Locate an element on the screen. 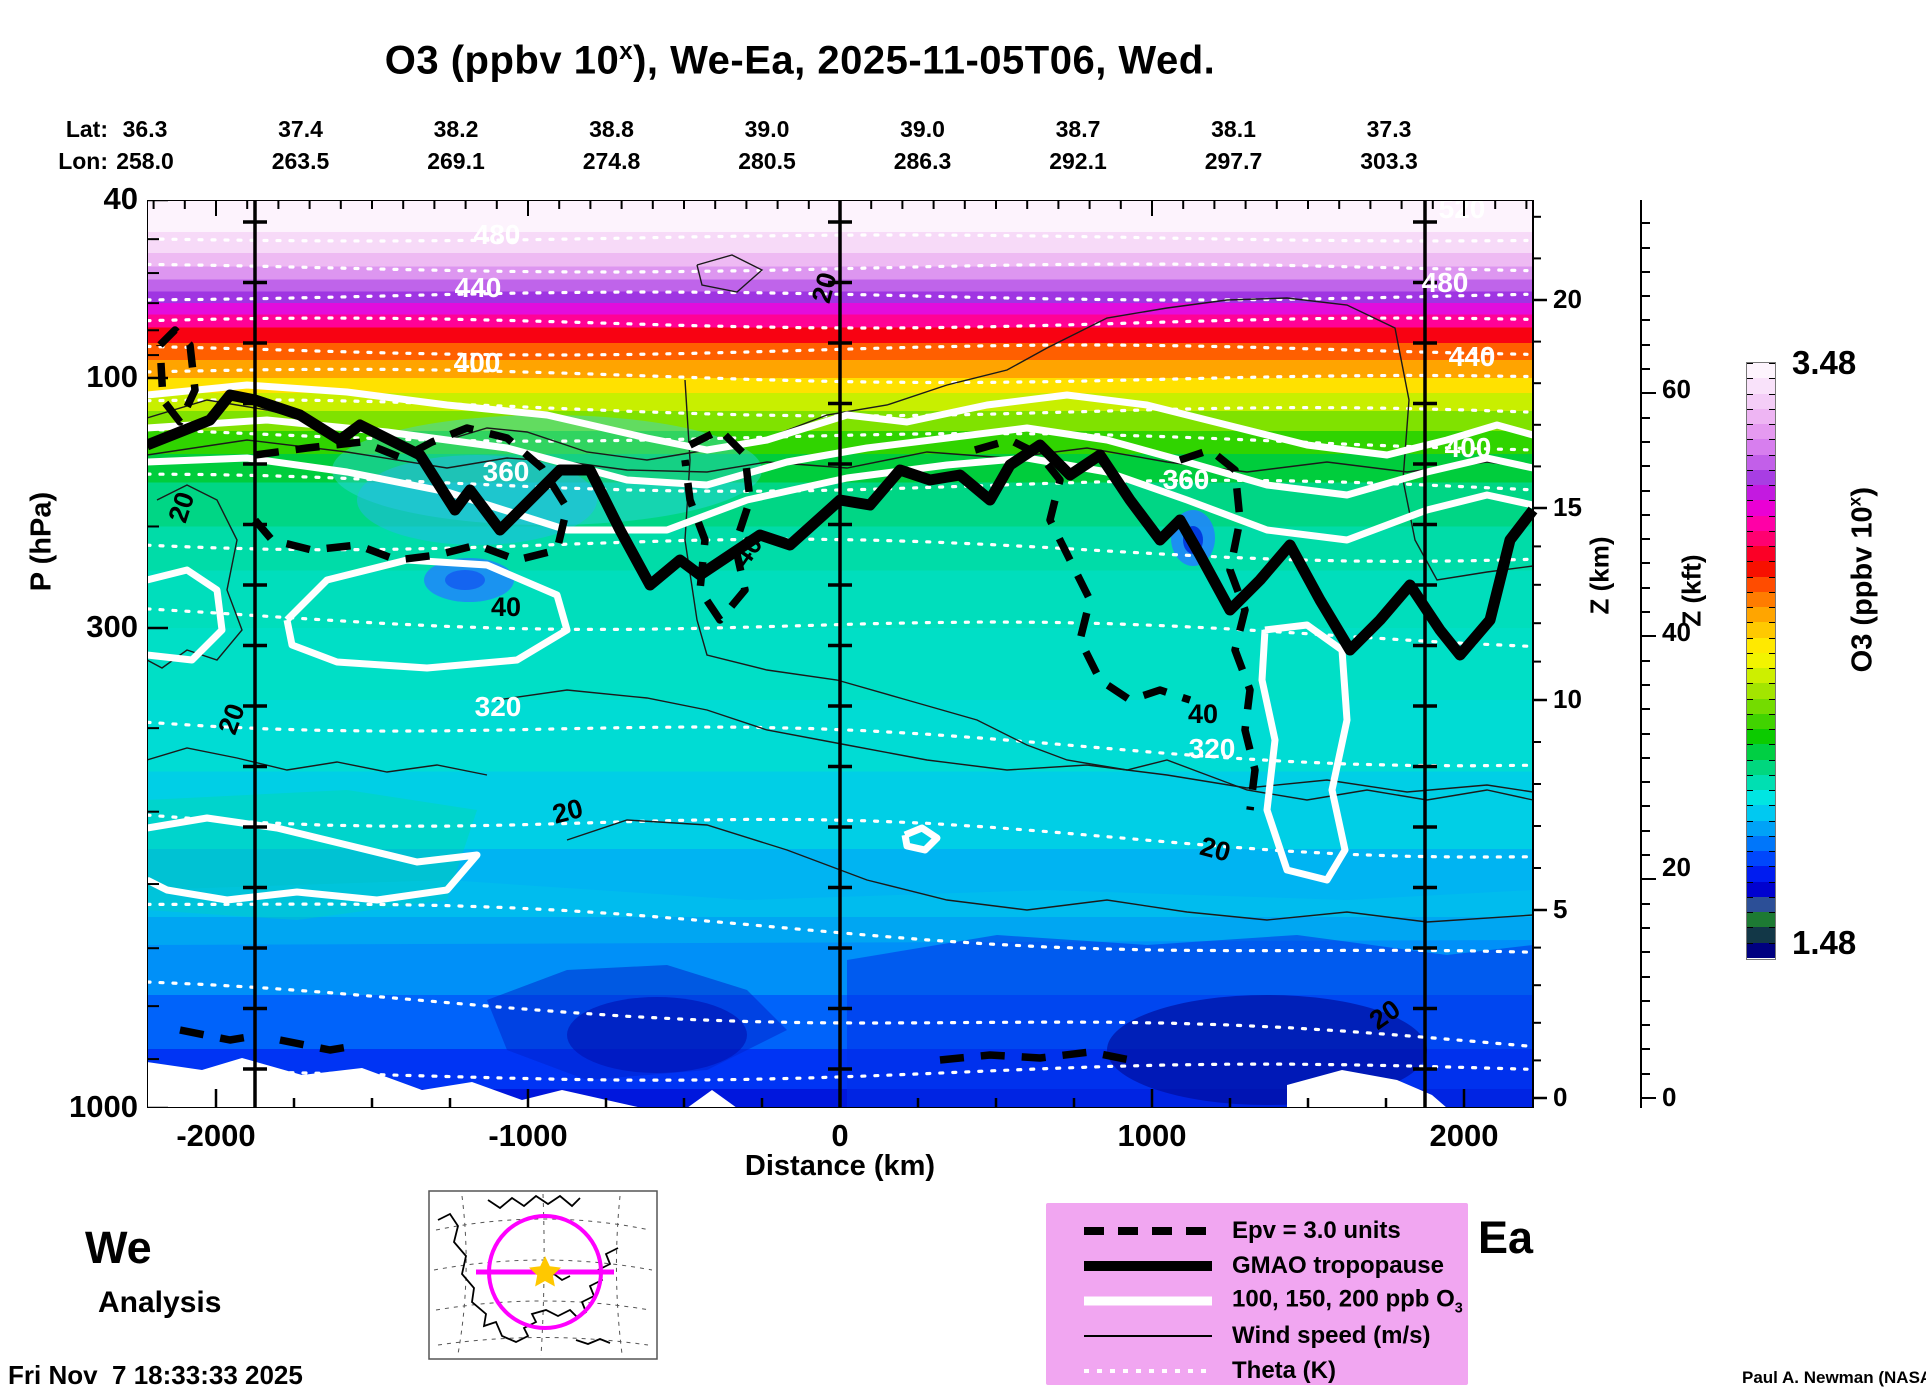 The width and height of the screenshot is (1926, 1394). lat-value: 38.8 is located at coordinates (611, 129).